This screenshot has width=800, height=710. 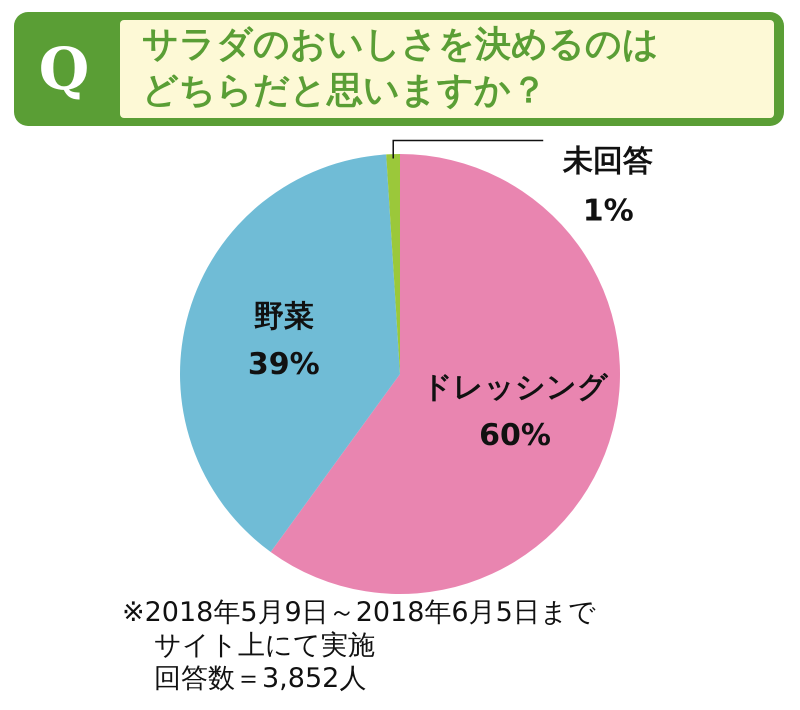 What do you see at coordinates (260, 678) in the screenshot?
I see `text: 回答数＝3,852人` at bounding box center [260, 678].